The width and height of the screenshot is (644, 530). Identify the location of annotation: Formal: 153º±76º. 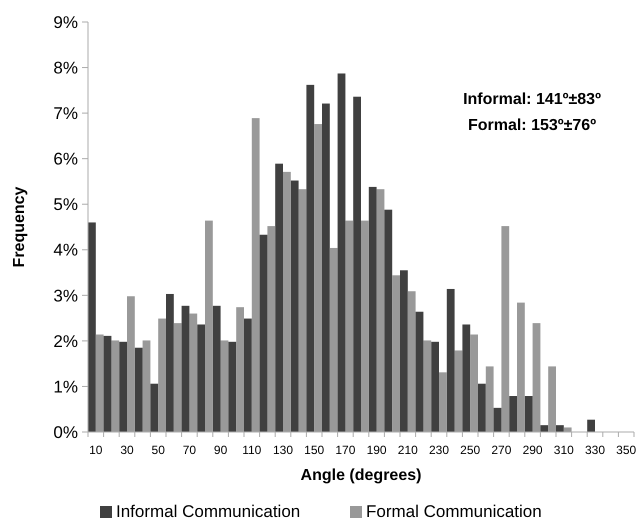
(532, 125).